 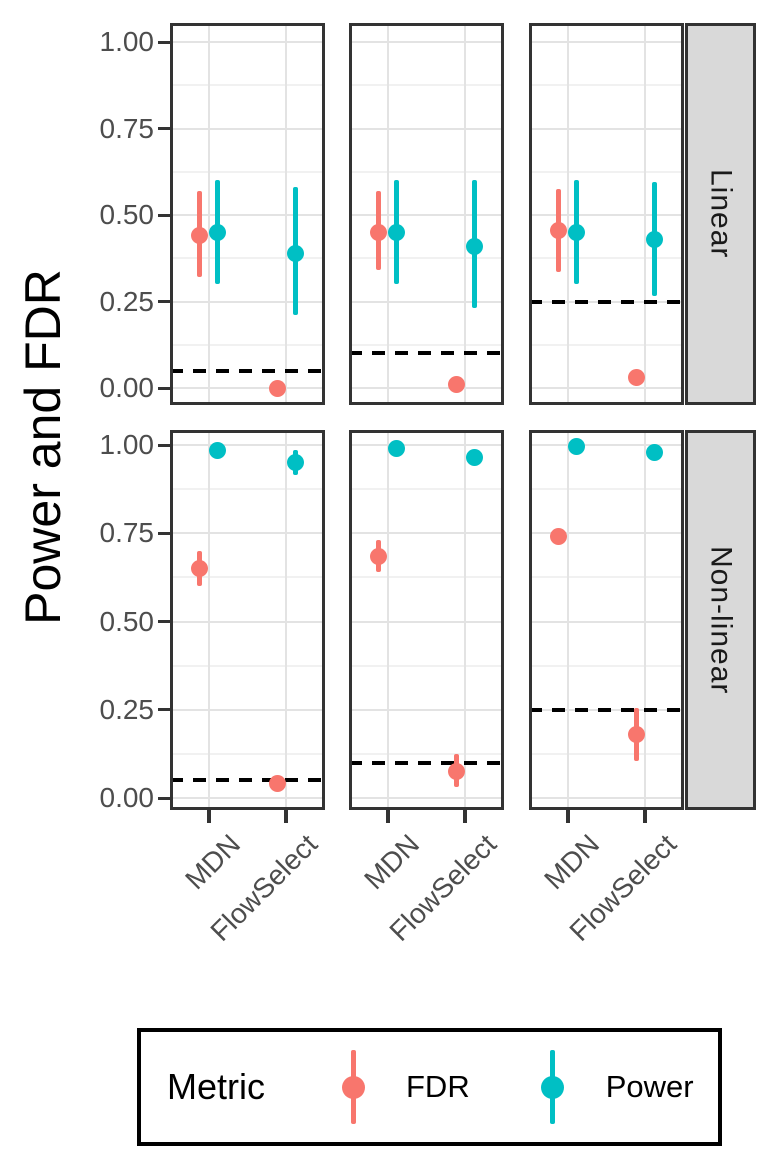 I want to click on y-tick-label: 0.50, so click(x=127, y=214).